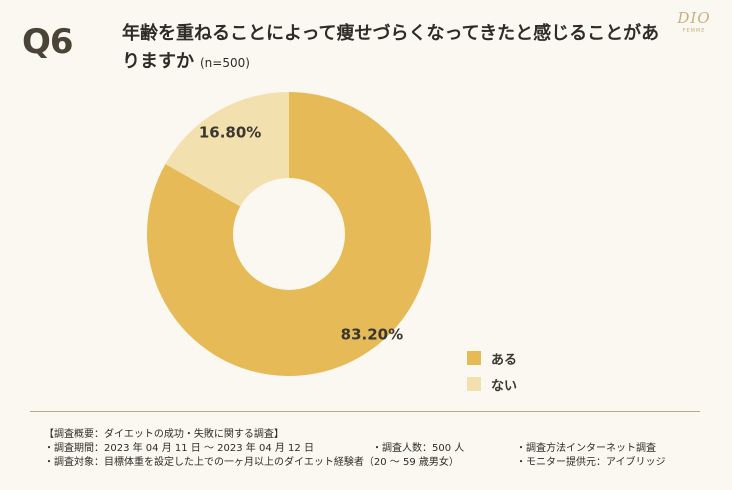 This screenshot has width=732, height=490. I want to click on donut-hole, so click(289, 234).